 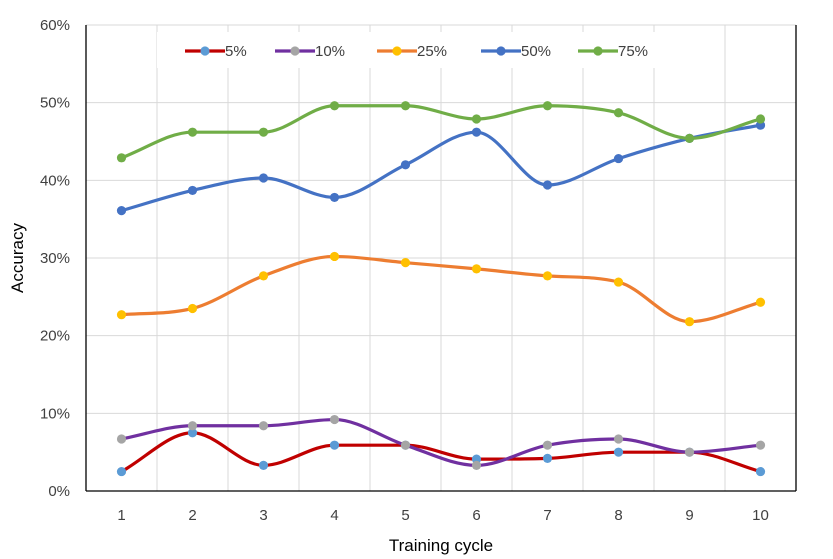 I want to click on series-line-75pct, so click(x=441, y=132).